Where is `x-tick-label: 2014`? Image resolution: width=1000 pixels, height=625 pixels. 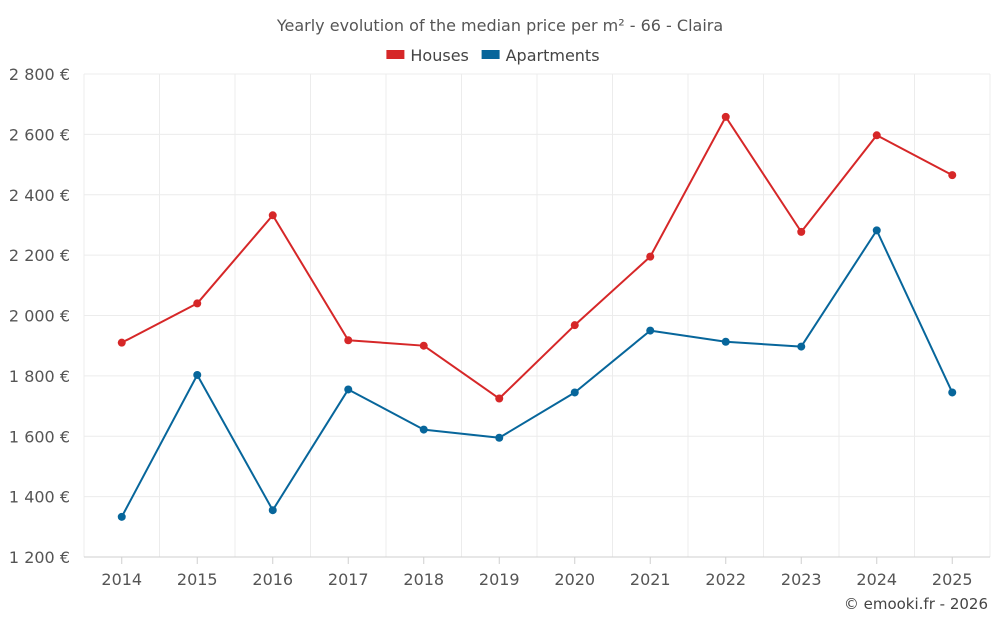 x-tick-label: 2014 is located at coordinates (121, 579).